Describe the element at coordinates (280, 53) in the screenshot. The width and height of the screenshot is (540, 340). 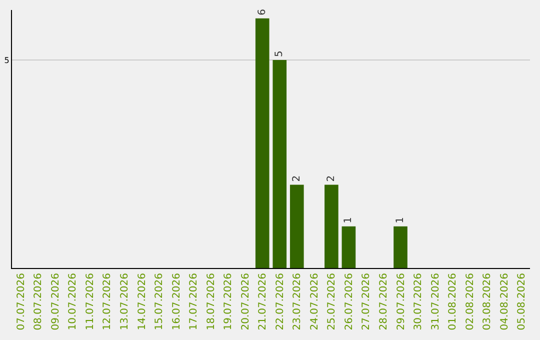
I see `data-label: 5` at that location.